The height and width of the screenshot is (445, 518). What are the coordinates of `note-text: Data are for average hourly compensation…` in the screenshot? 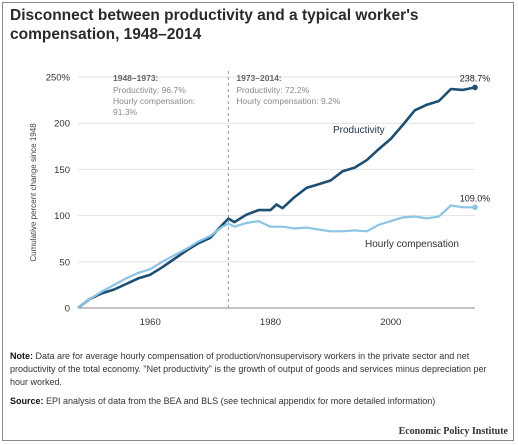 It's located at (248, 369).